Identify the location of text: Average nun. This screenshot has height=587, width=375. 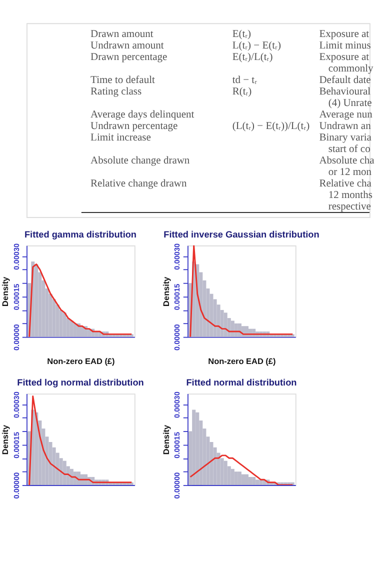
(346, 115).